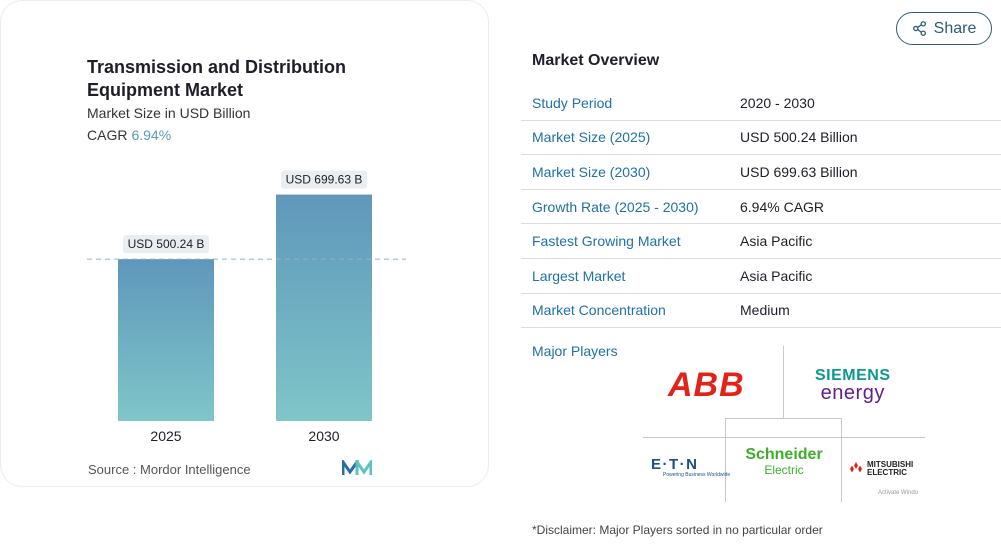 The height and width of the screenshot is (550, 1001). Describe the element at coordinates (166, 340) in the screenshot. I see `bar-2025` at that location.